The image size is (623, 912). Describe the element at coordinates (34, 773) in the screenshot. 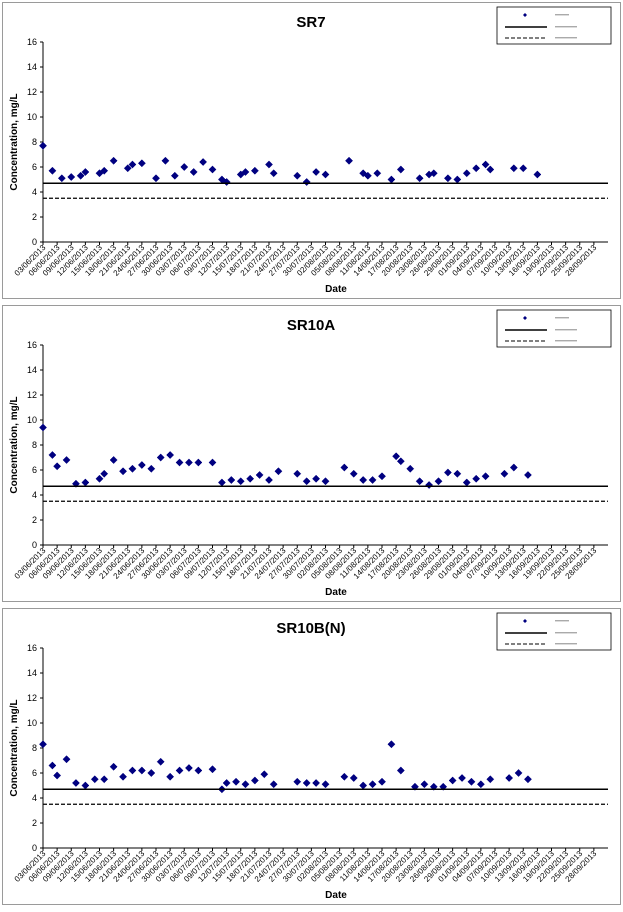

I see `y-tick-label: 6` at that location.